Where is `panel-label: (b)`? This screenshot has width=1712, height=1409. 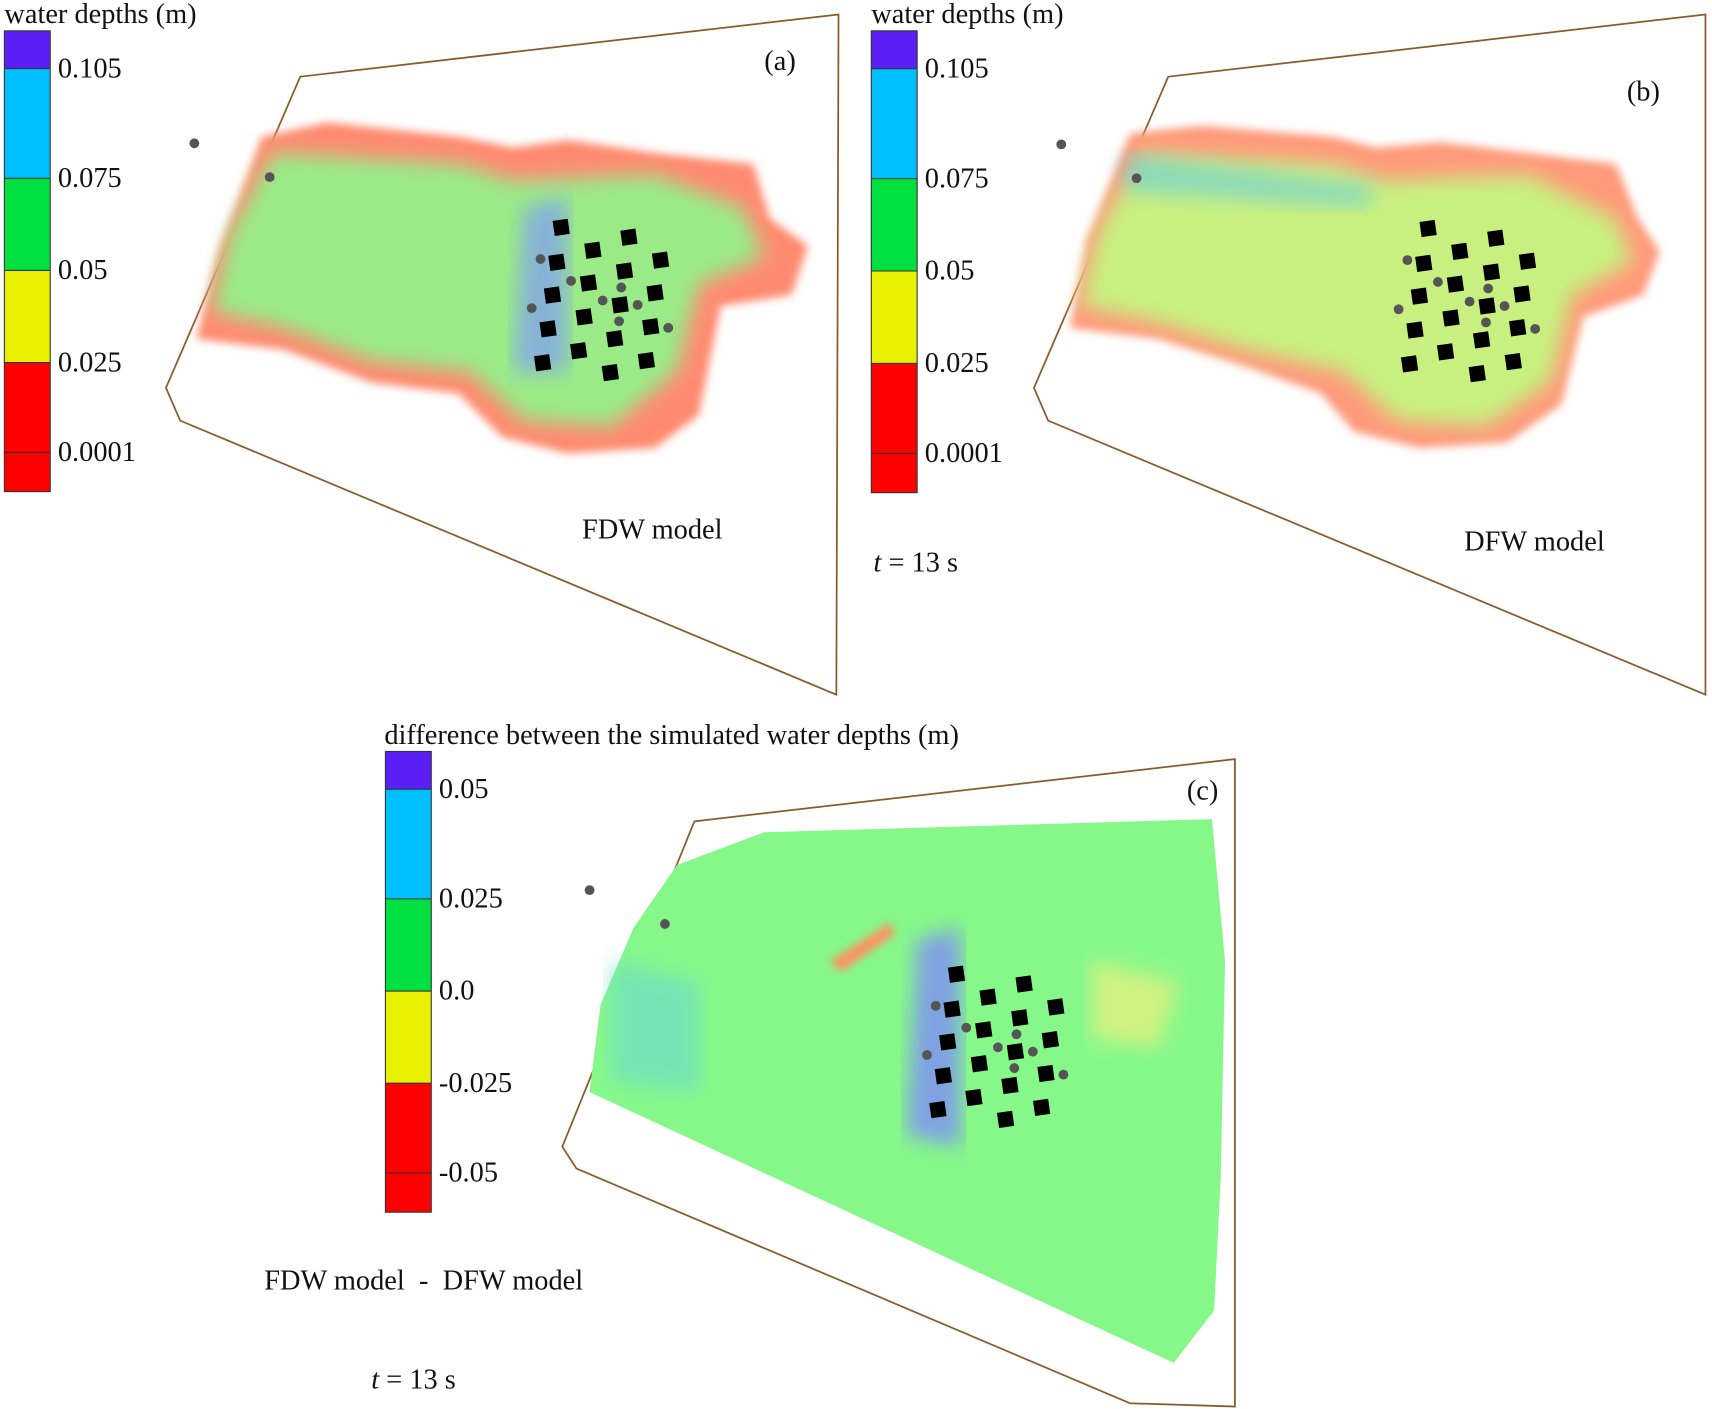 panel-label: (b) is located at coordinates (1643, 92).